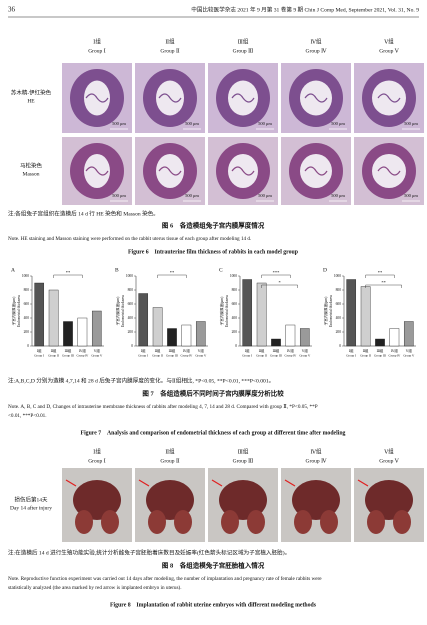  Describe the element at coordinates (97, 51) in the screenshot. I see `column-header: Group Ⅰ` at that location.